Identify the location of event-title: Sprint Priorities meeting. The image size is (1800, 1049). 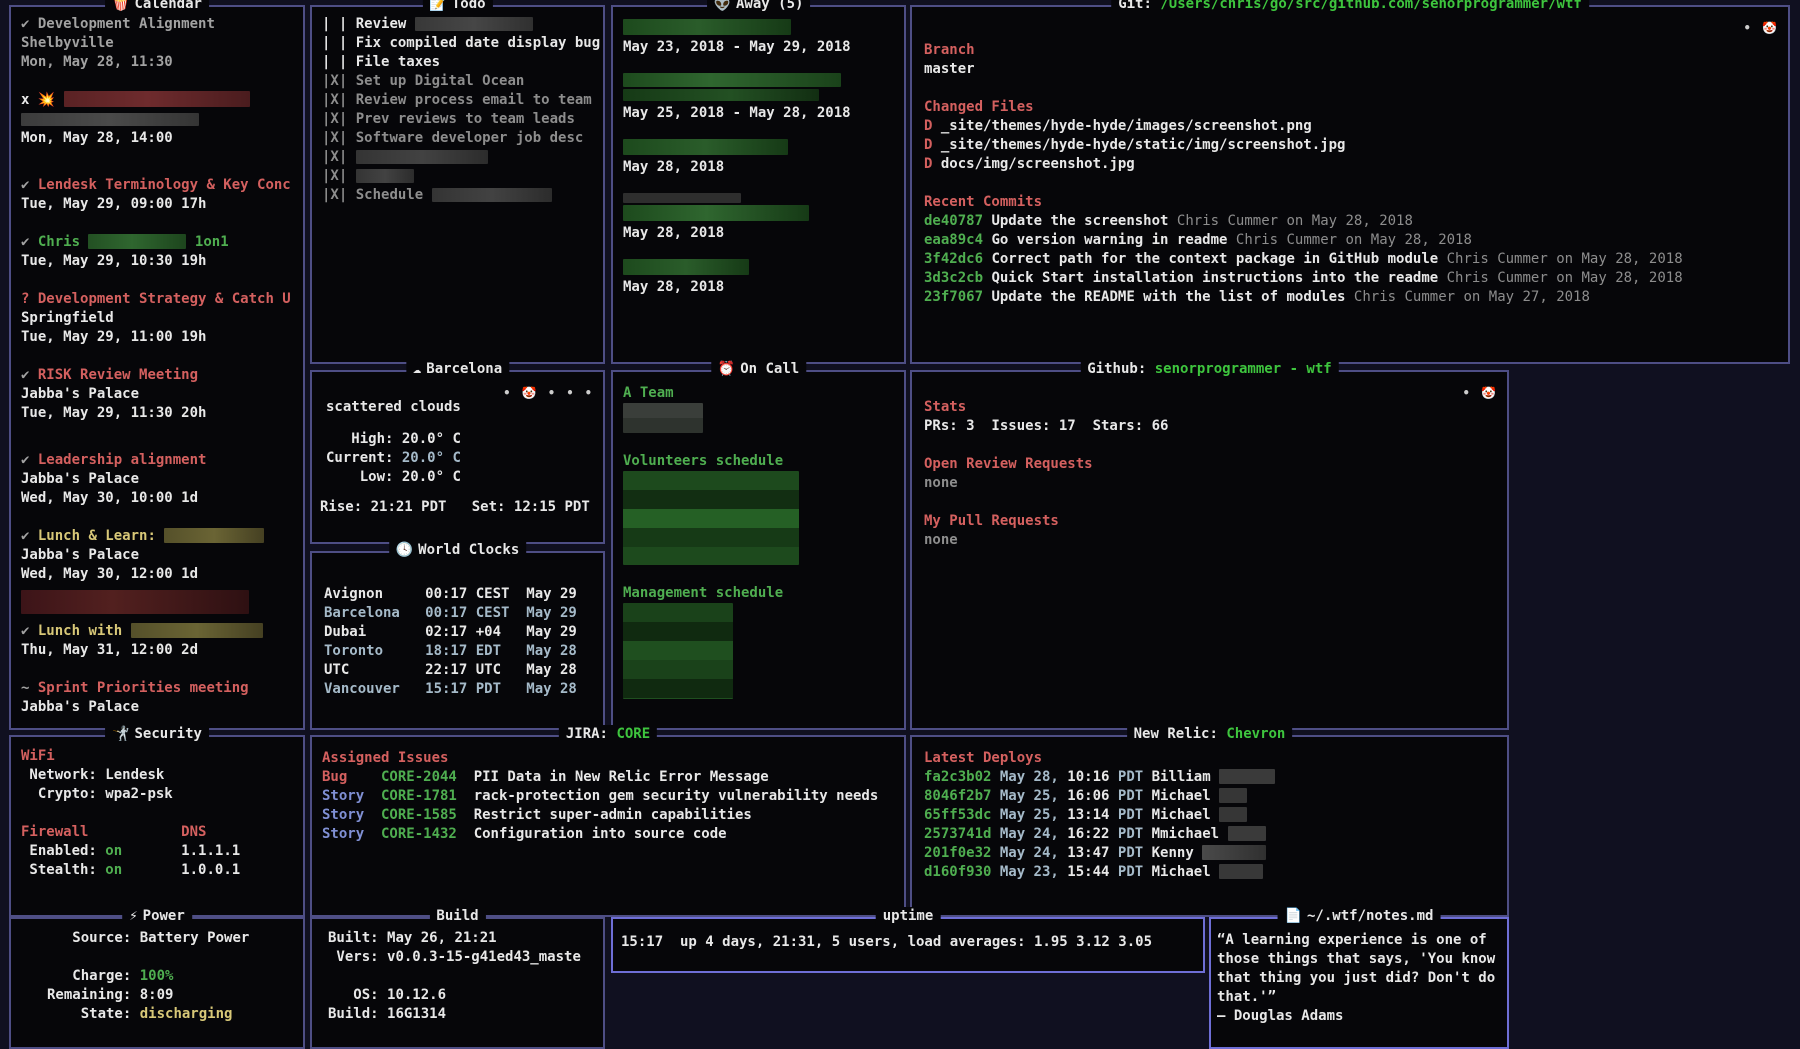
(143, 688).